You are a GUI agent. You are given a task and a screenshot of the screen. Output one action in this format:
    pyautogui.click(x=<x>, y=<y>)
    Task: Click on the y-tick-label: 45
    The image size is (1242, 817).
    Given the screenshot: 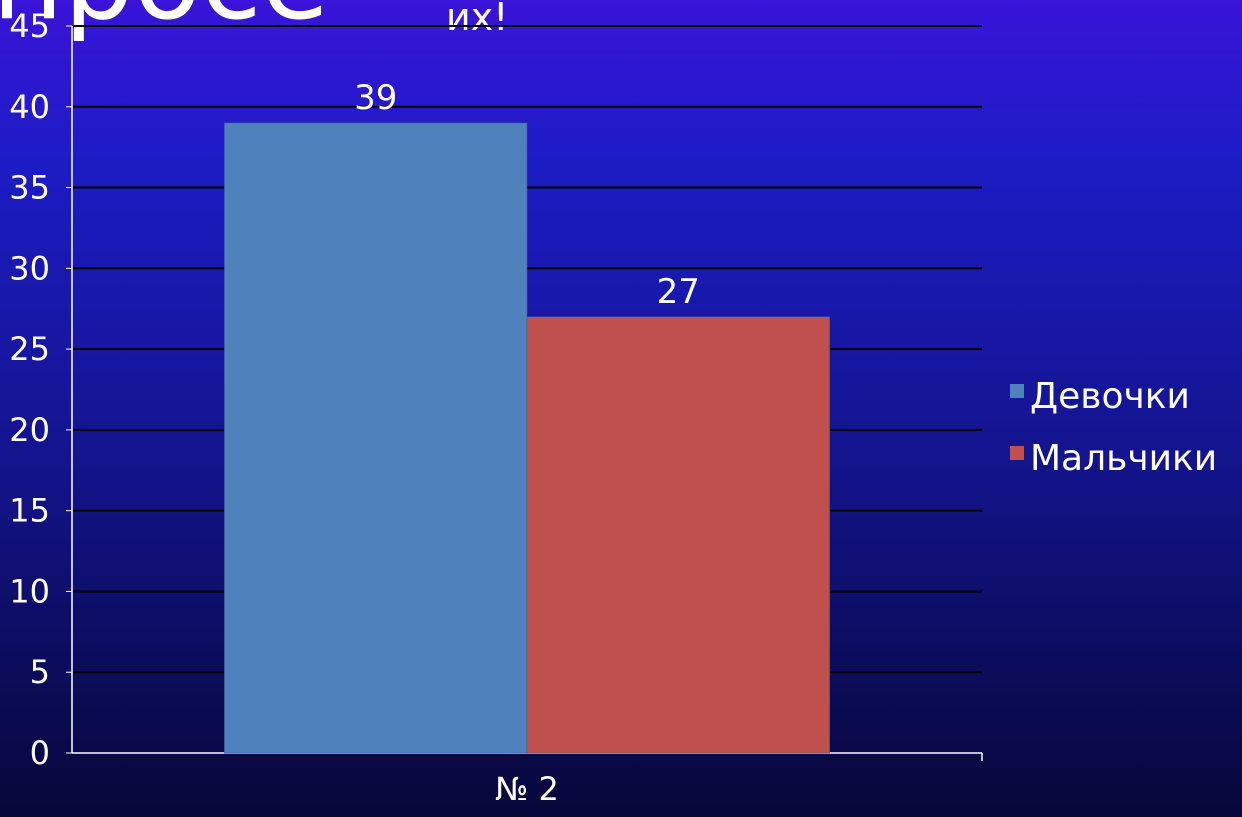 What is the action you would take?
    pyautogui.click(x=29, y=26)
    